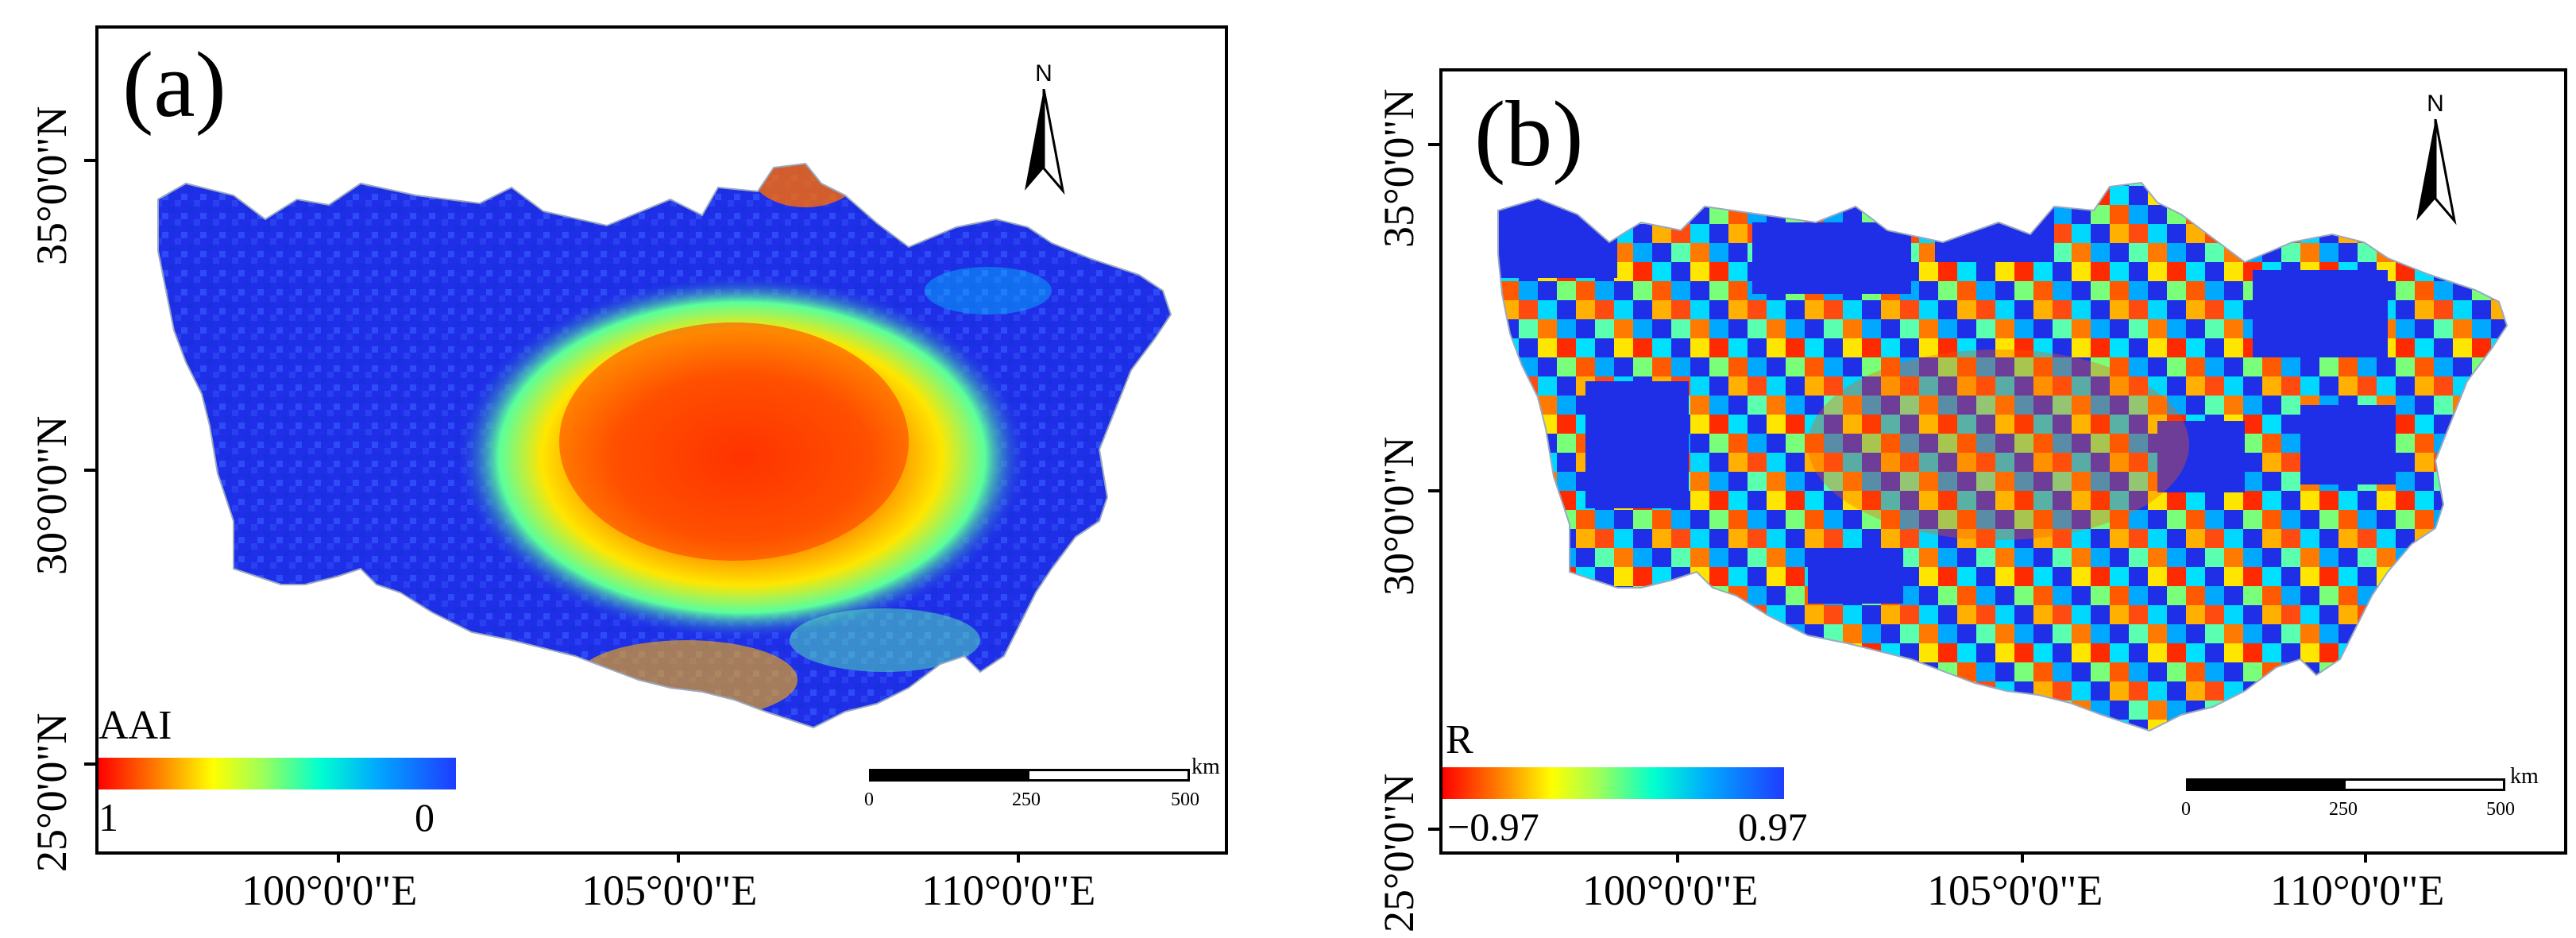 This screenshot has height=938, width=2576. I want to click on scale-bar-a, so click(1029, 775).